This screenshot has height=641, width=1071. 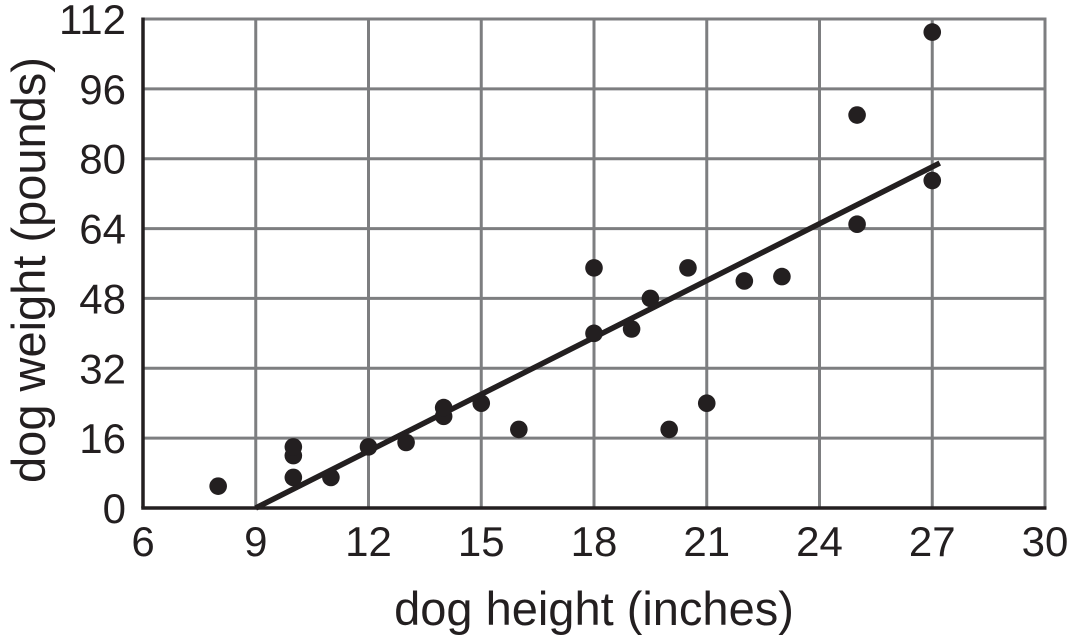 What do you see at coordinates (706, 541) in the screenshot?
I see `x-tick-label: 21` at bounding box center [706, 541].